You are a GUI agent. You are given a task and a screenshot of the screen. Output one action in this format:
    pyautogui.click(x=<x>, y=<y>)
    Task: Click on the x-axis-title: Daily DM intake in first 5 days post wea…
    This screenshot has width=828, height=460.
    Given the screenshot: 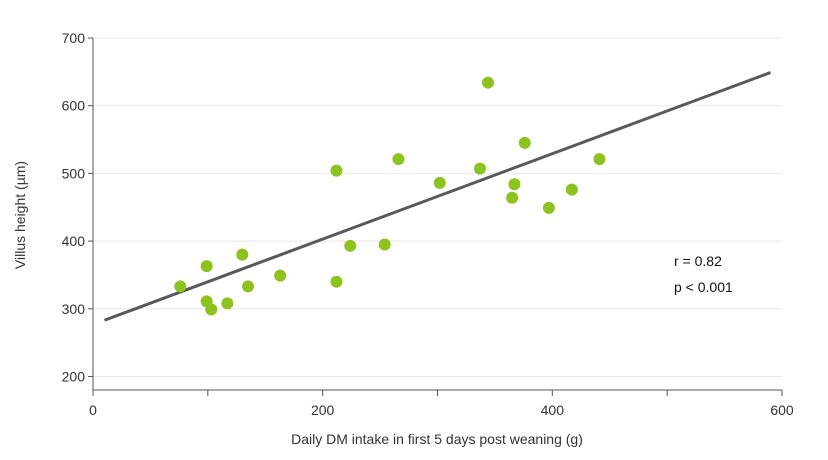 What is the action you would take?
    pyautogui.click(x=437, y=439)
    